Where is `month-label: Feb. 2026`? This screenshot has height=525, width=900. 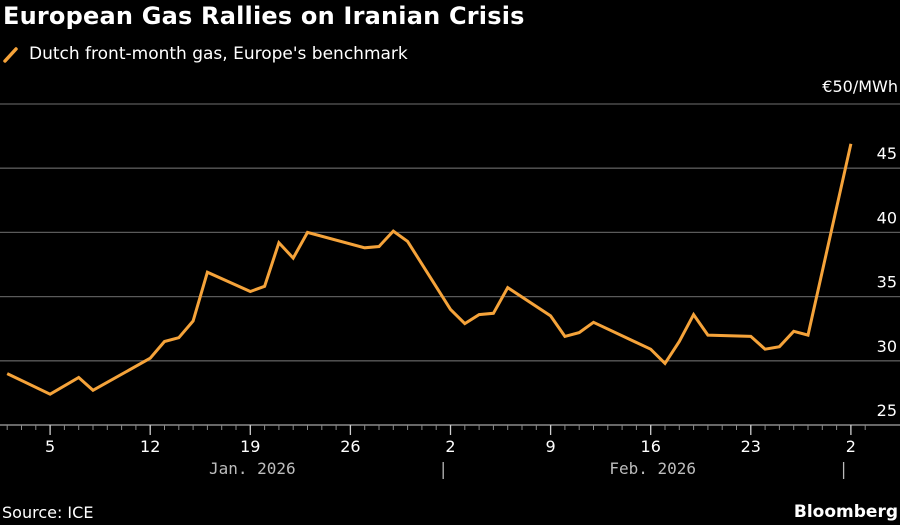 month-label: Feb. 2026 is located at coordinates (652, 468).